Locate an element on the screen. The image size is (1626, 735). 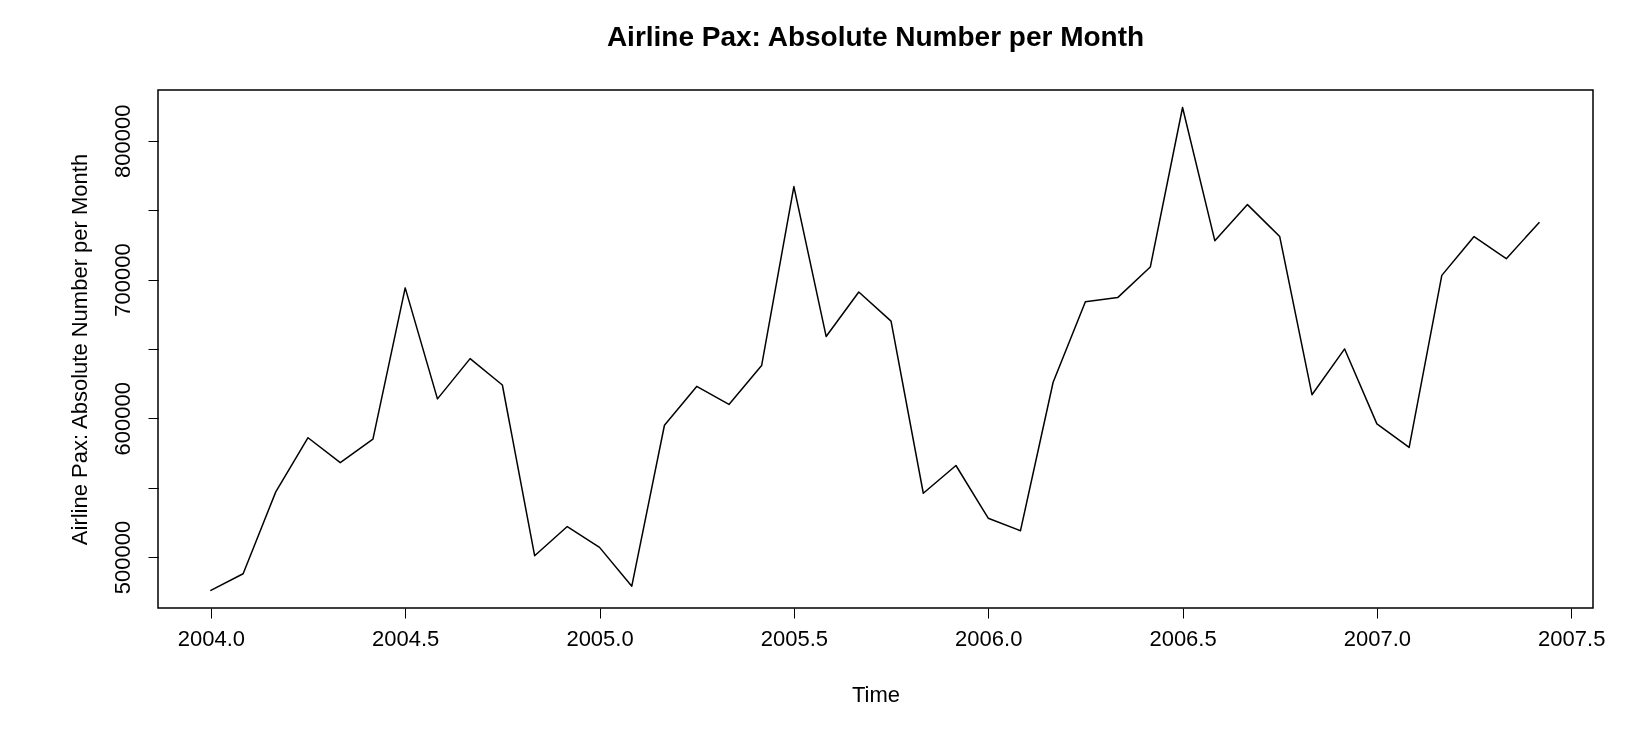
x-tick-label: 2007.0 is located at coordinates (1377, 638).